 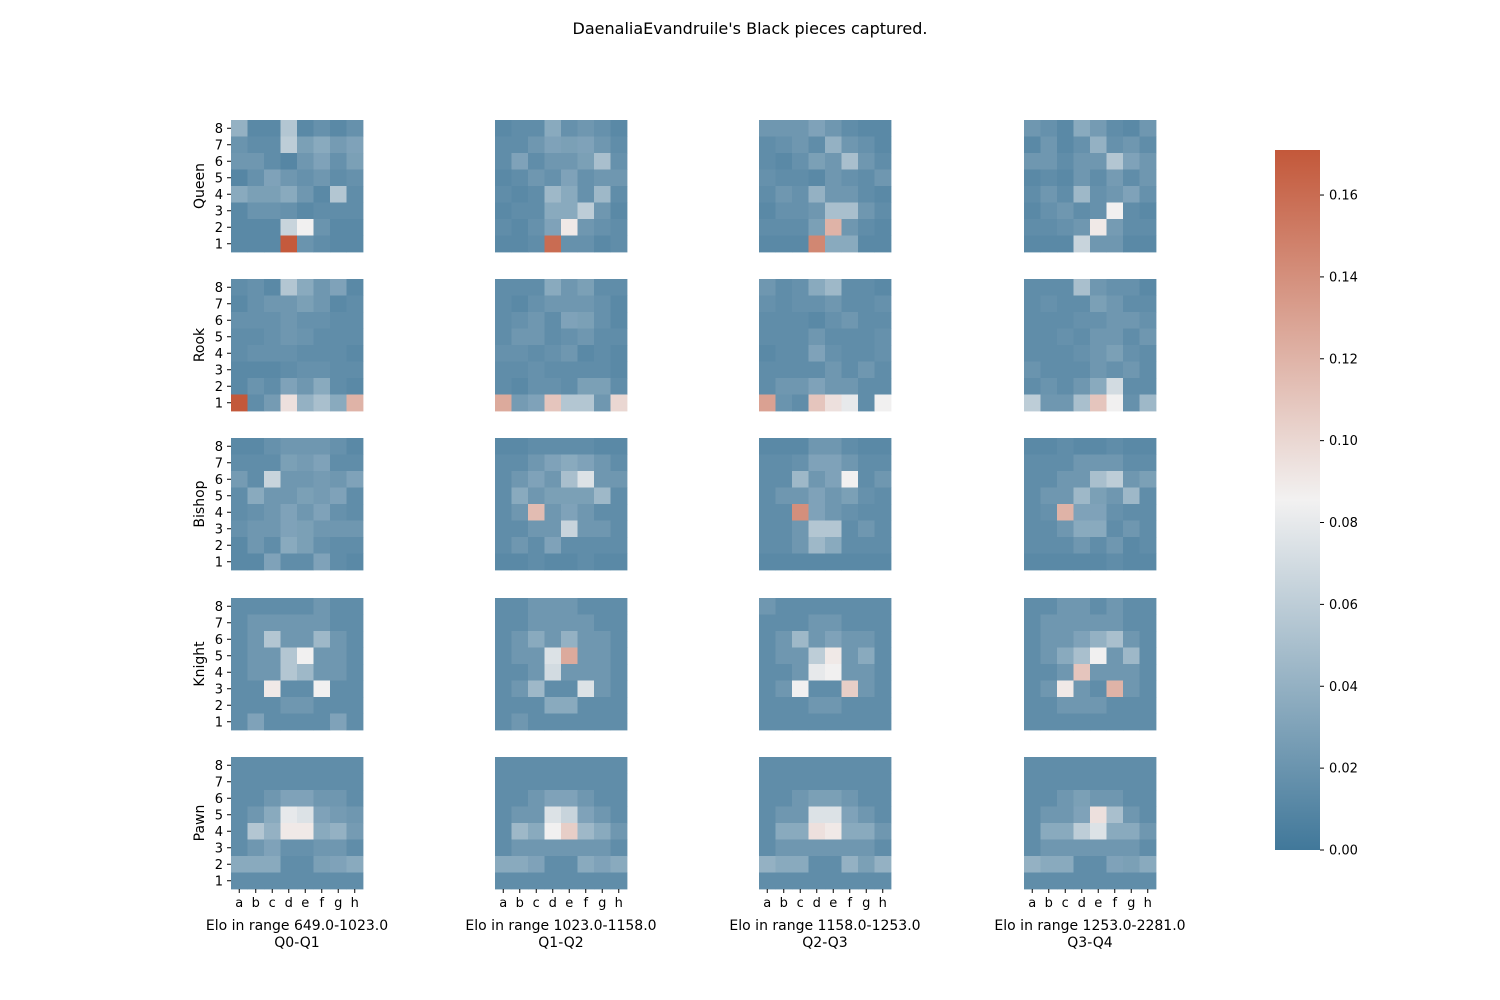 I want to click on rank-tick-label: 7, so click(x=219, y=463).